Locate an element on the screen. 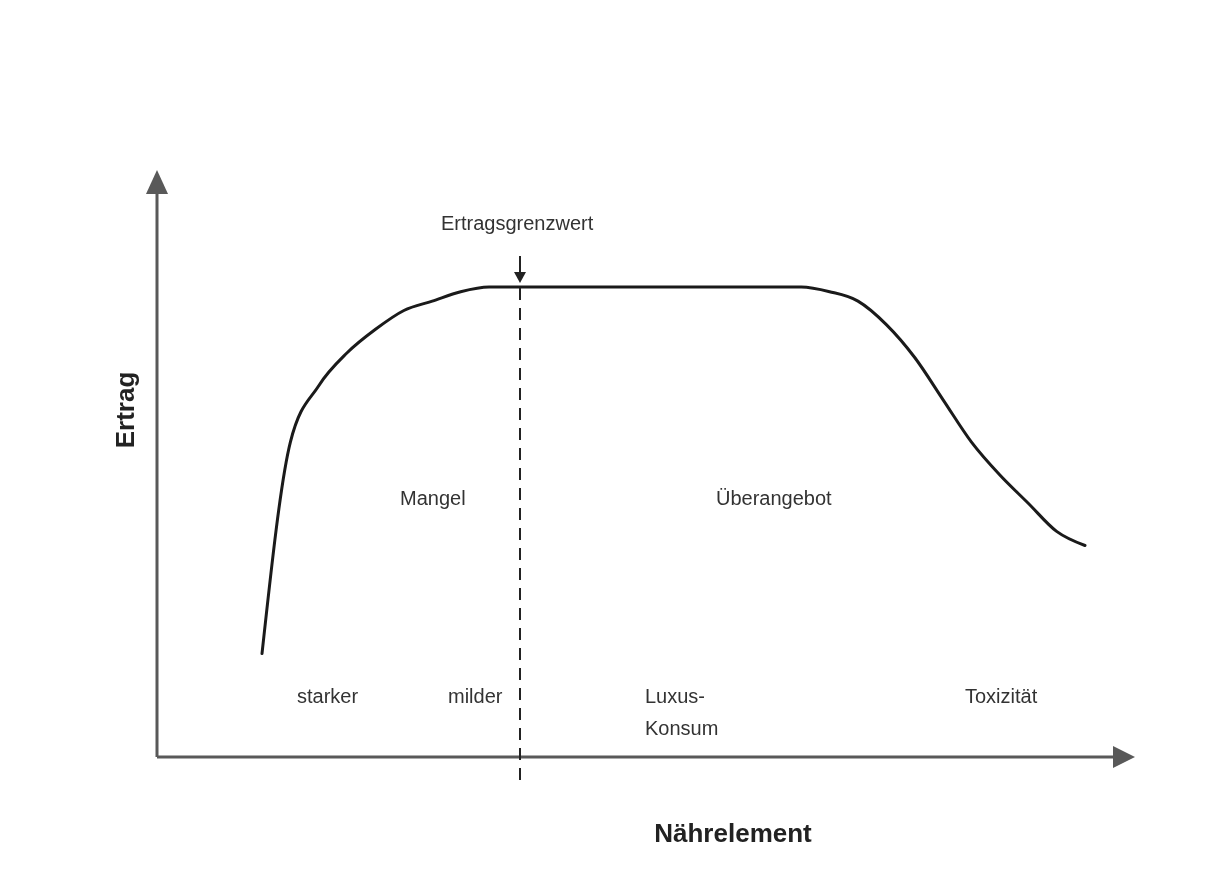 This screenshot has width=1208, height=888. annotation: starker is located at coordinates (328, 696).